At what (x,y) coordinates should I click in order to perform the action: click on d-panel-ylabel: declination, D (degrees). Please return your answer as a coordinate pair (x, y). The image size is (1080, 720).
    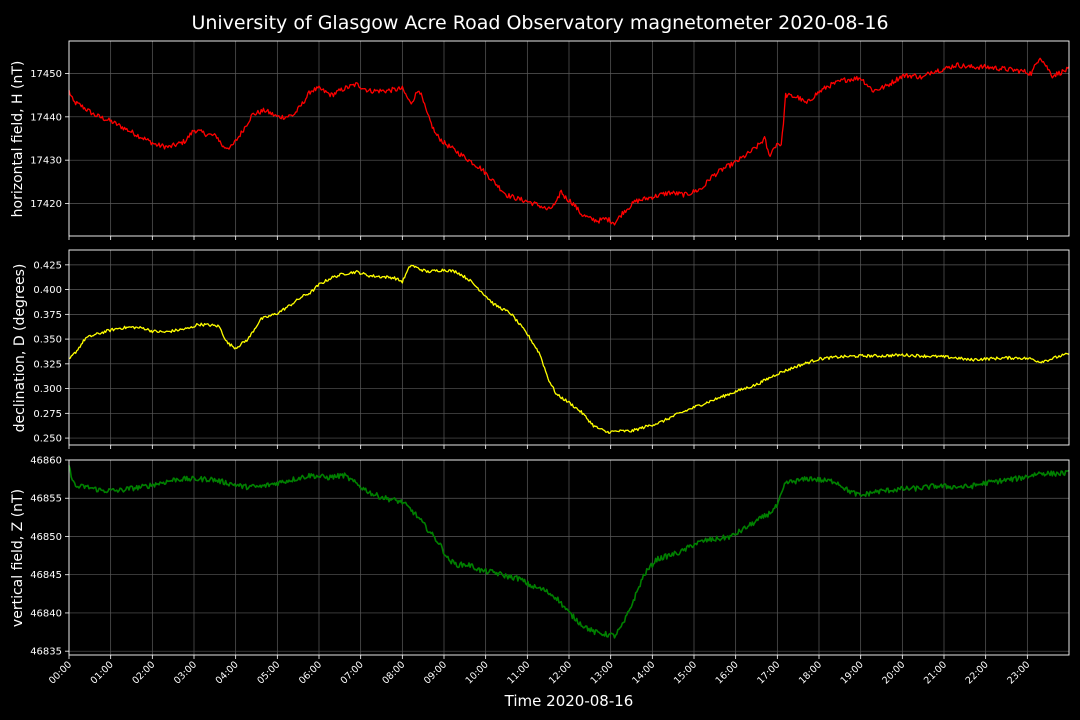
    Looking at the image, I should click on (20, 348).